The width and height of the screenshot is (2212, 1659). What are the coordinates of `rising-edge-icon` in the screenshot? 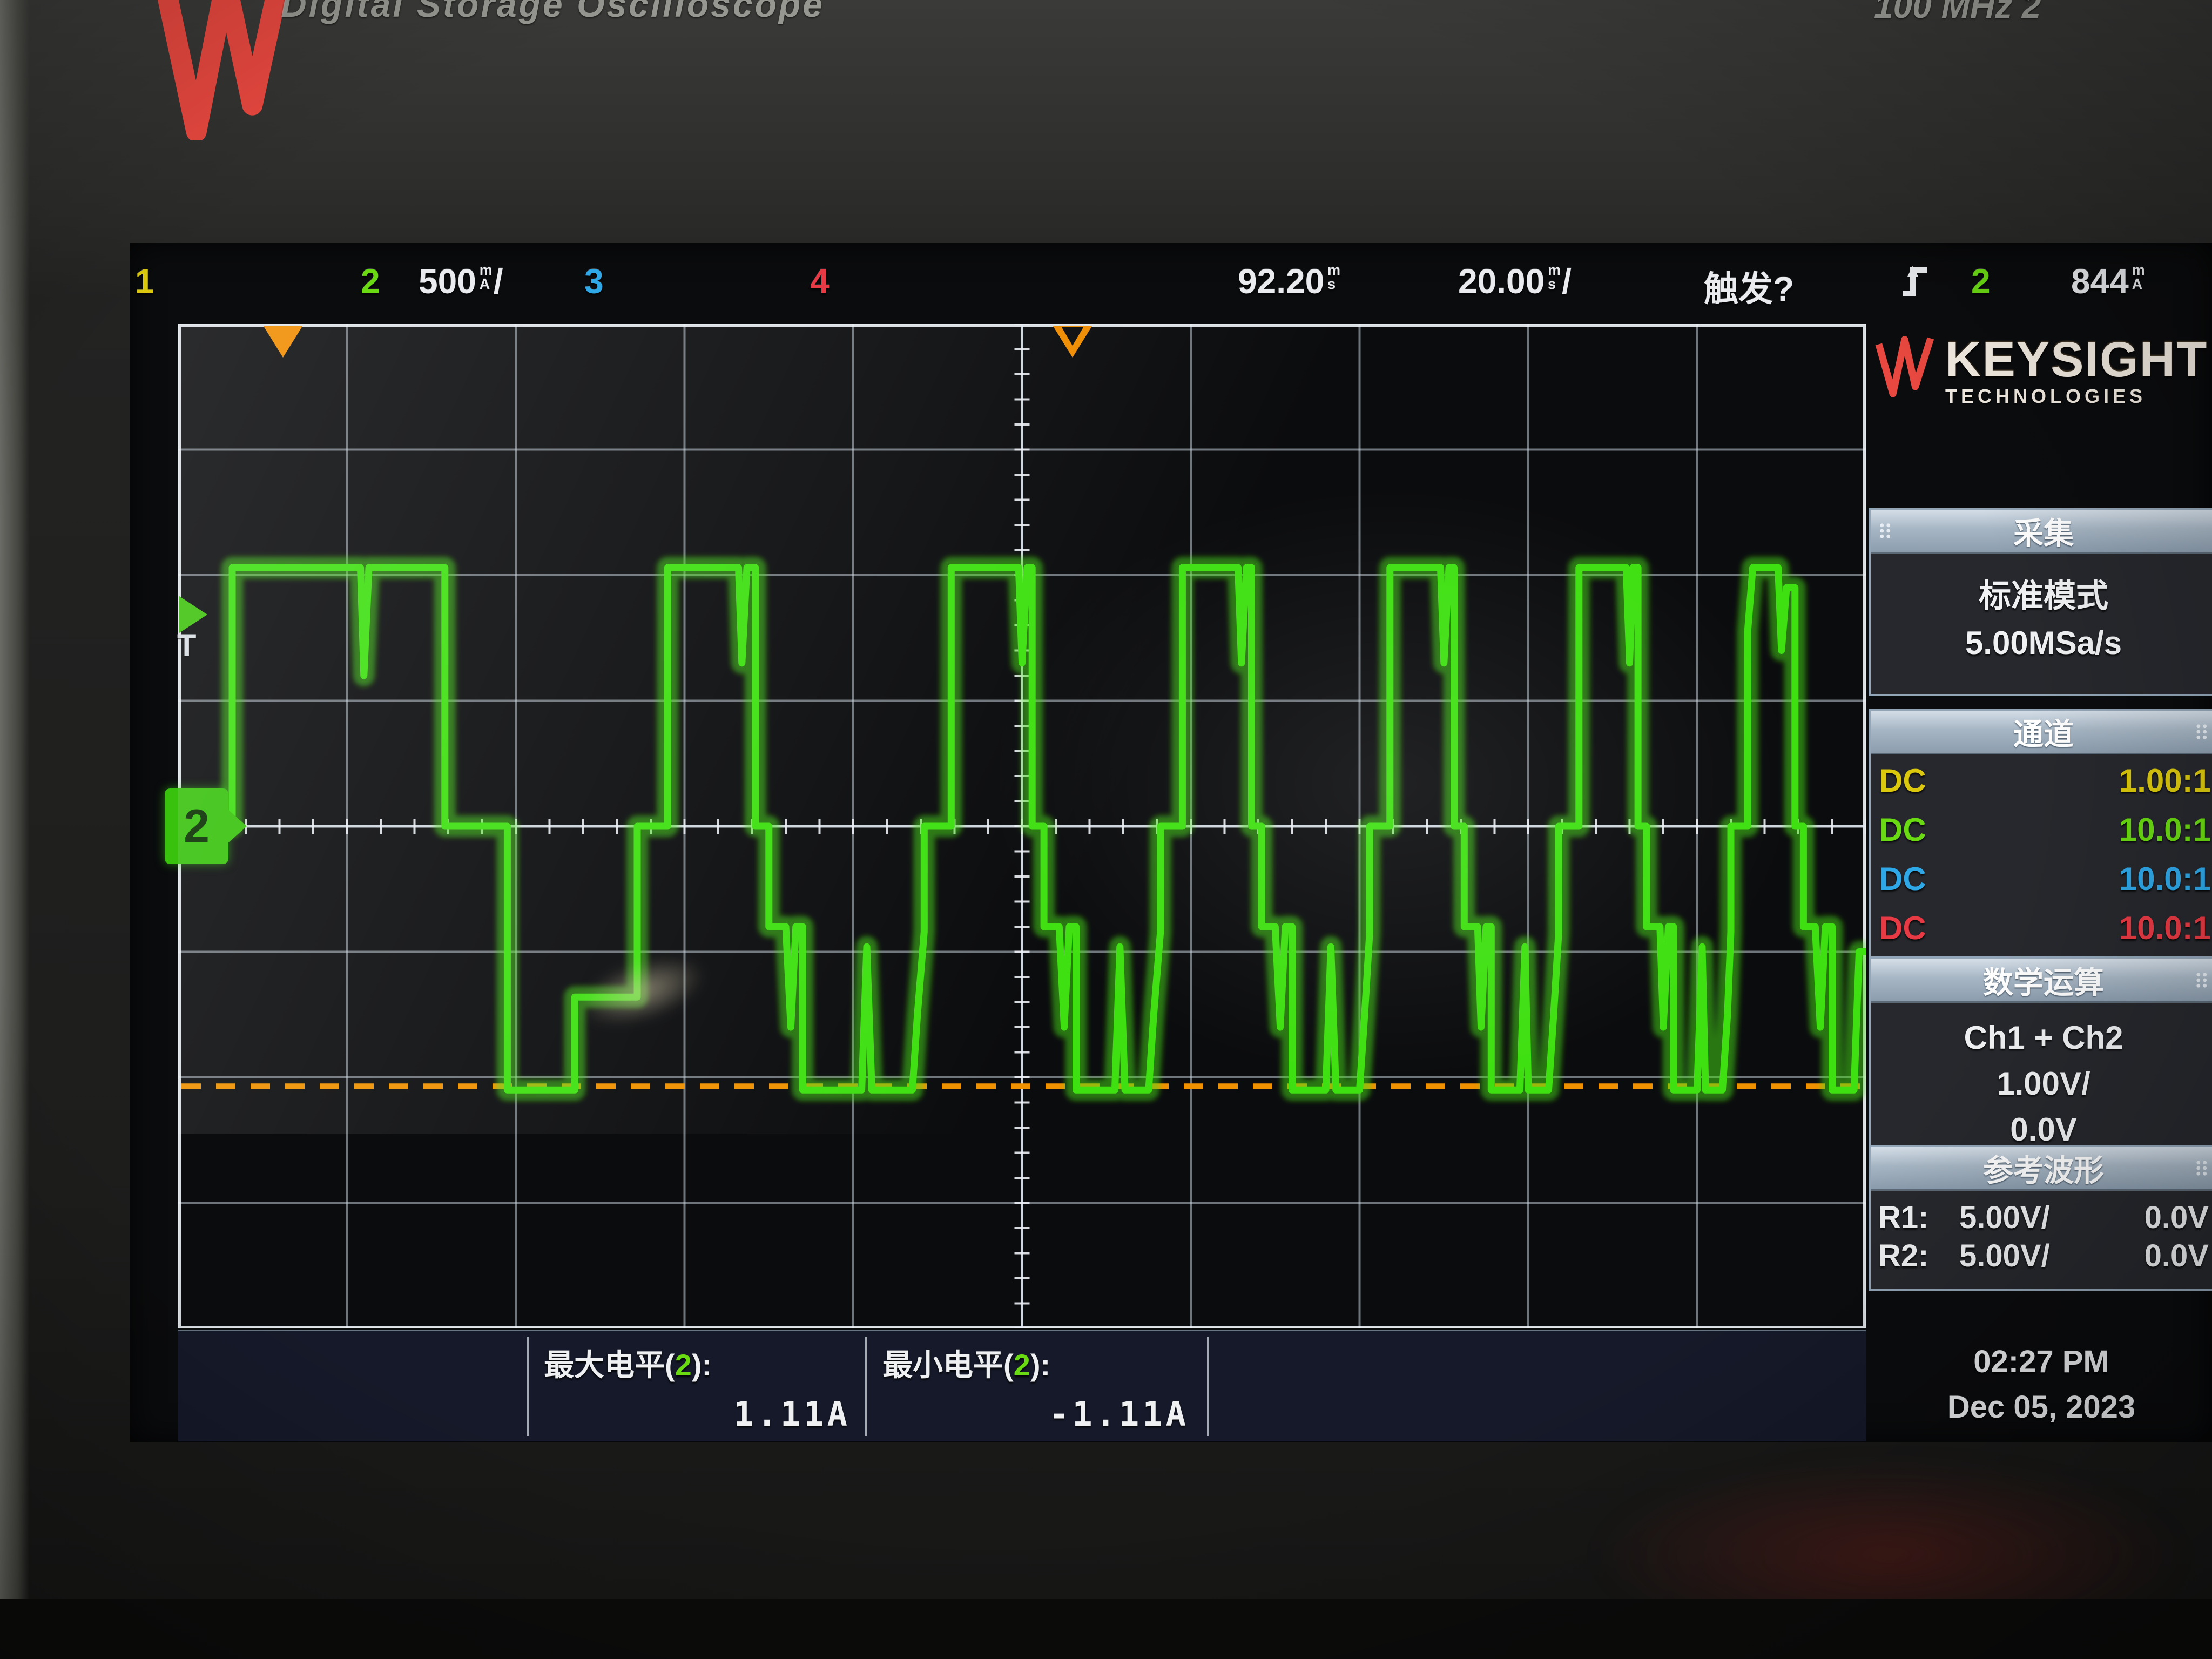 It's located at (1917, 282).